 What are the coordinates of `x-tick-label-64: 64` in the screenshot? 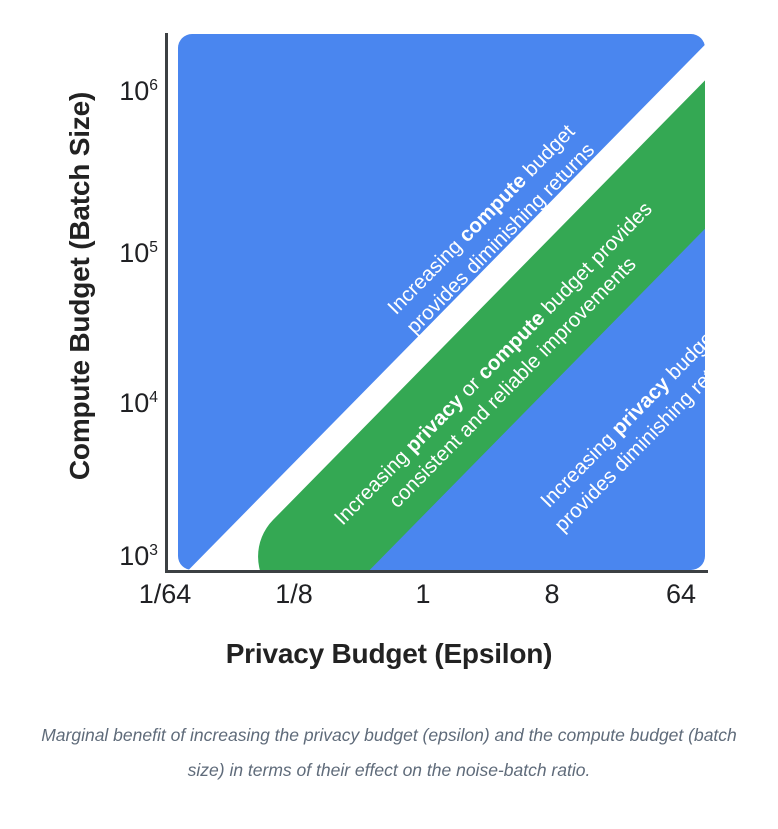 It's located at (681, 594).